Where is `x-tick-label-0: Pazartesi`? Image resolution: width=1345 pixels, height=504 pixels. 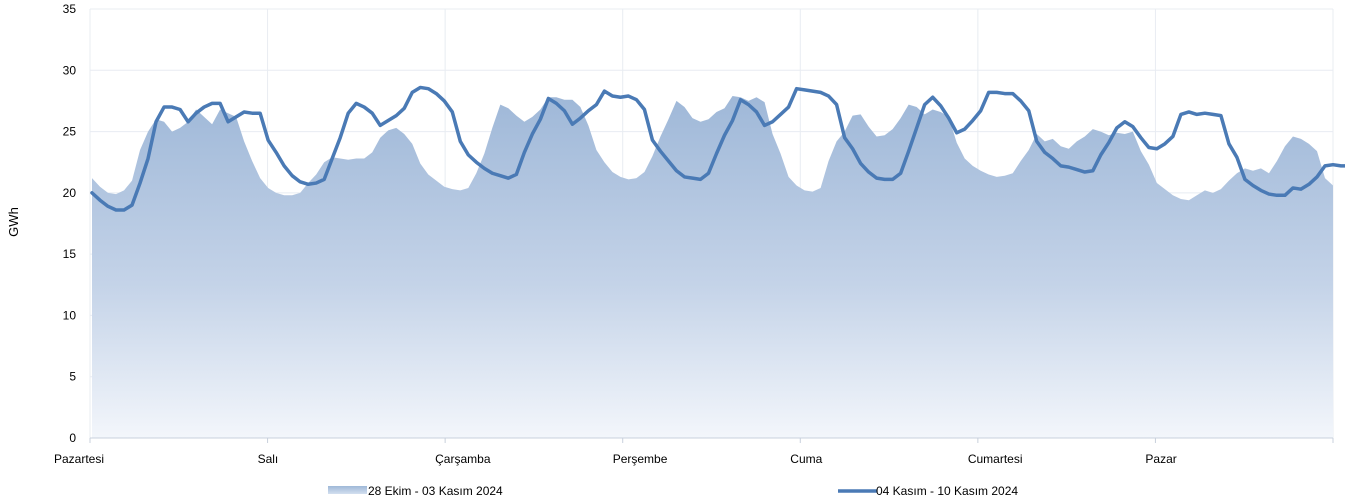
x-tick-label-0: Pazartesi is located at coordinates (79, 459).